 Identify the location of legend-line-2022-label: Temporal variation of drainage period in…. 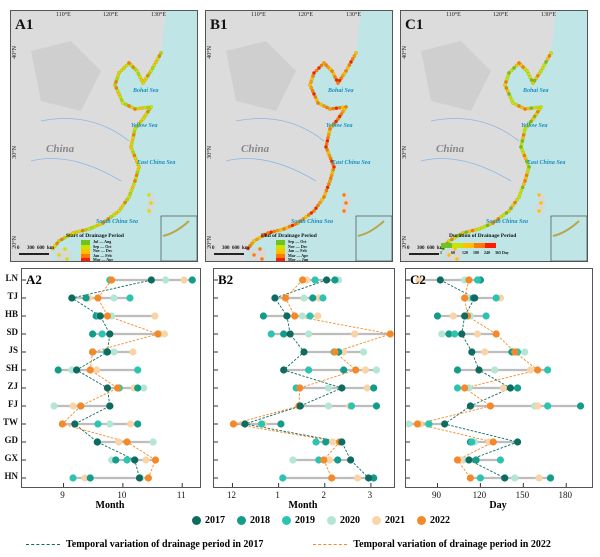
(452, 544).